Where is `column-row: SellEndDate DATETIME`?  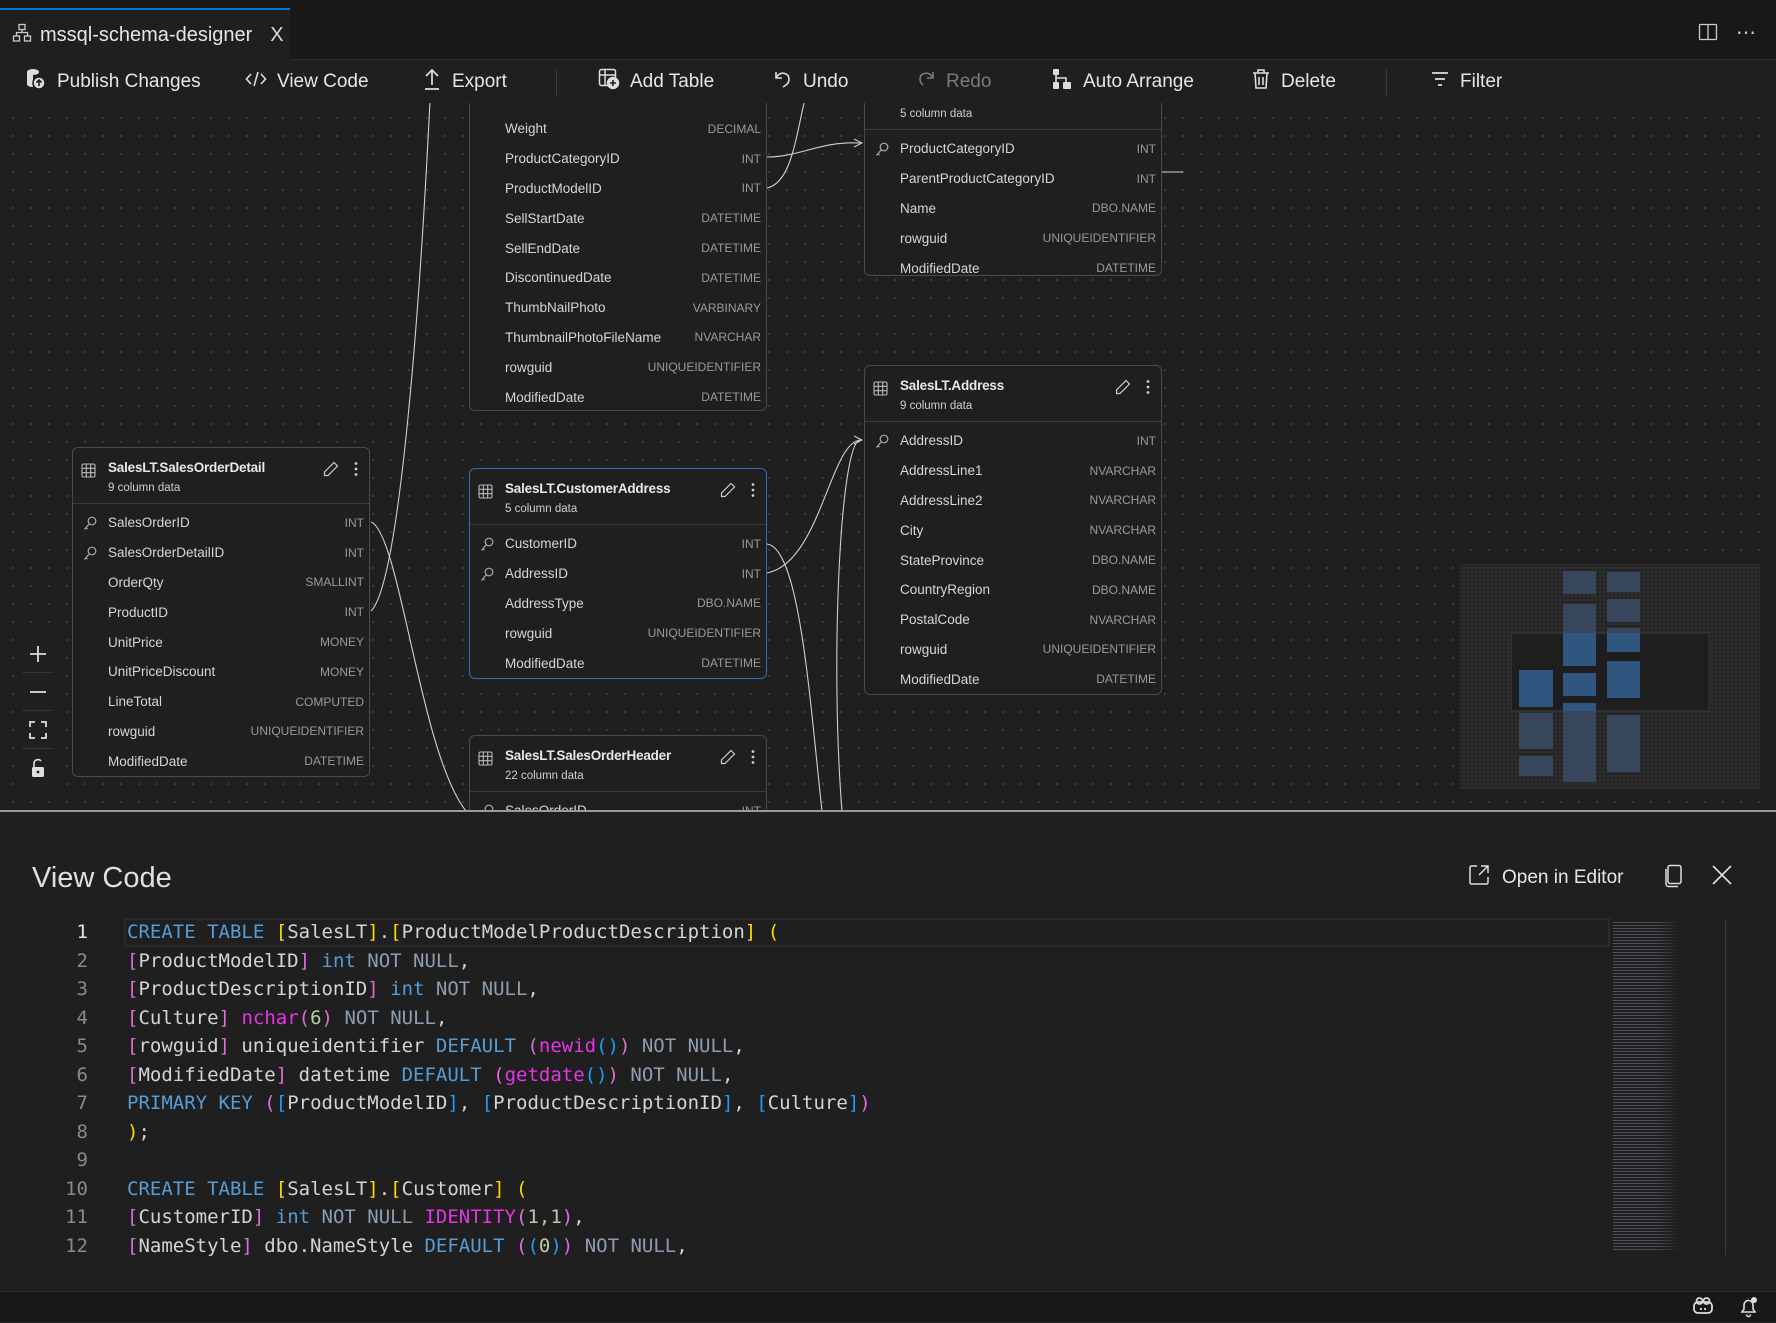 column-row: SellEndDate DATETIME is located at coordinates (618, 248).